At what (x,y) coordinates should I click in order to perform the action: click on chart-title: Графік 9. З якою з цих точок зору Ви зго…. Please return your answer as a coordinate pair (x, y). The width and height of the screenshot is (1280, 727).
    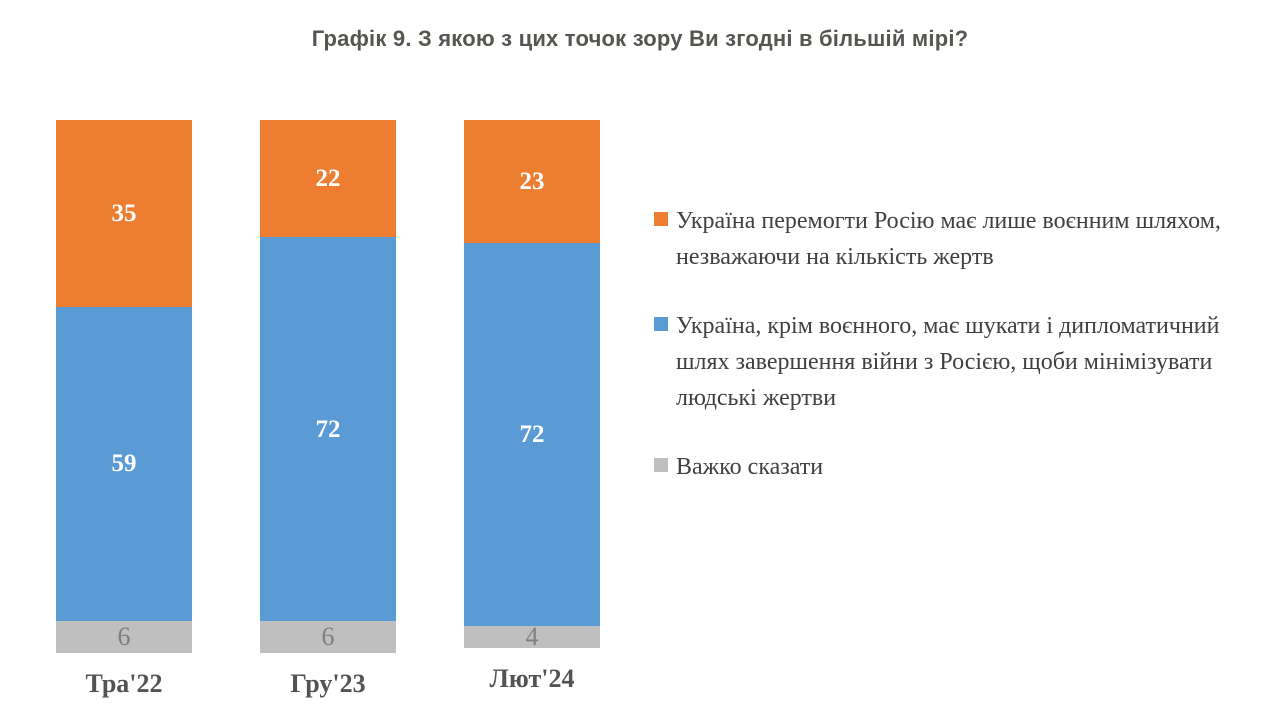
    Looking at the image, I should click on (640, 38).